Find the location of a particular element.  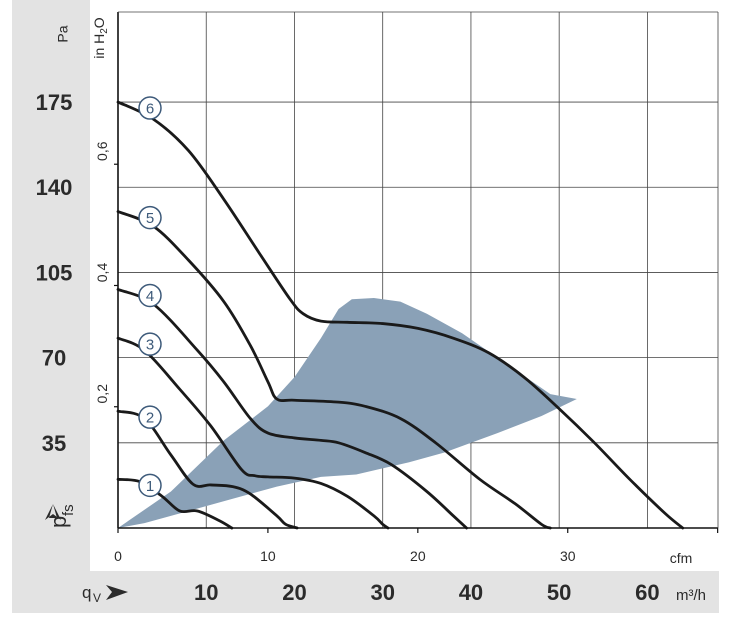

series-marker-3: 3 is located at coordinates (150, 344).